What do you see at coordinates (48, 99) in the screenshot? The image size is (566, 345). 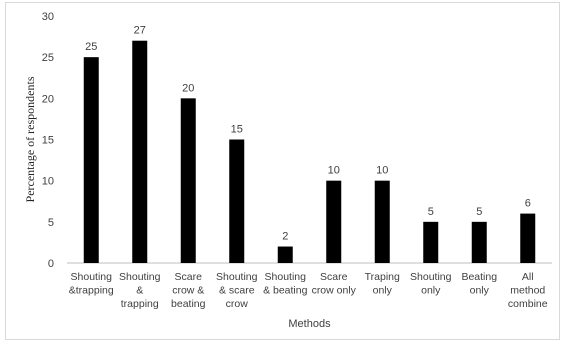 I see `y-tick-label: 20` at bounding box center [48, 99].